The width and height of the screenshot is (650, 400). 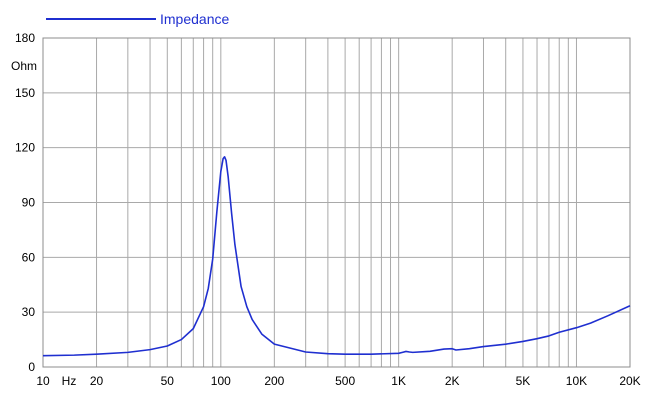 What do you see at coordinates (31, 367) in the screenshot?
I see `y-tick-label: 0` at bounding box center [31, 367].